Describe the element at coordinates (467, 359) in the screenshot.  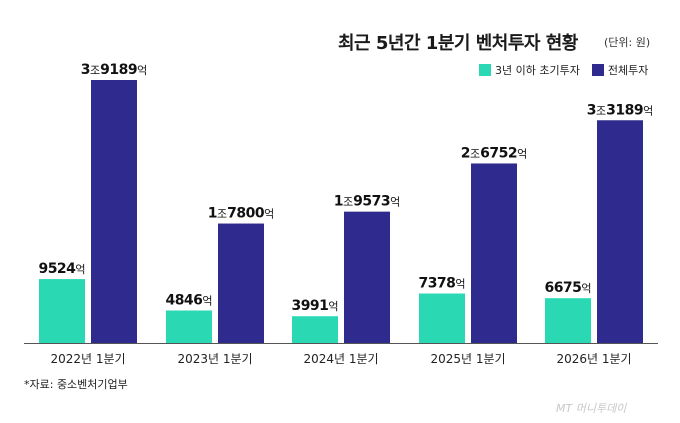
I see `x-tick-label-4: 2025년 1분기` at that location.